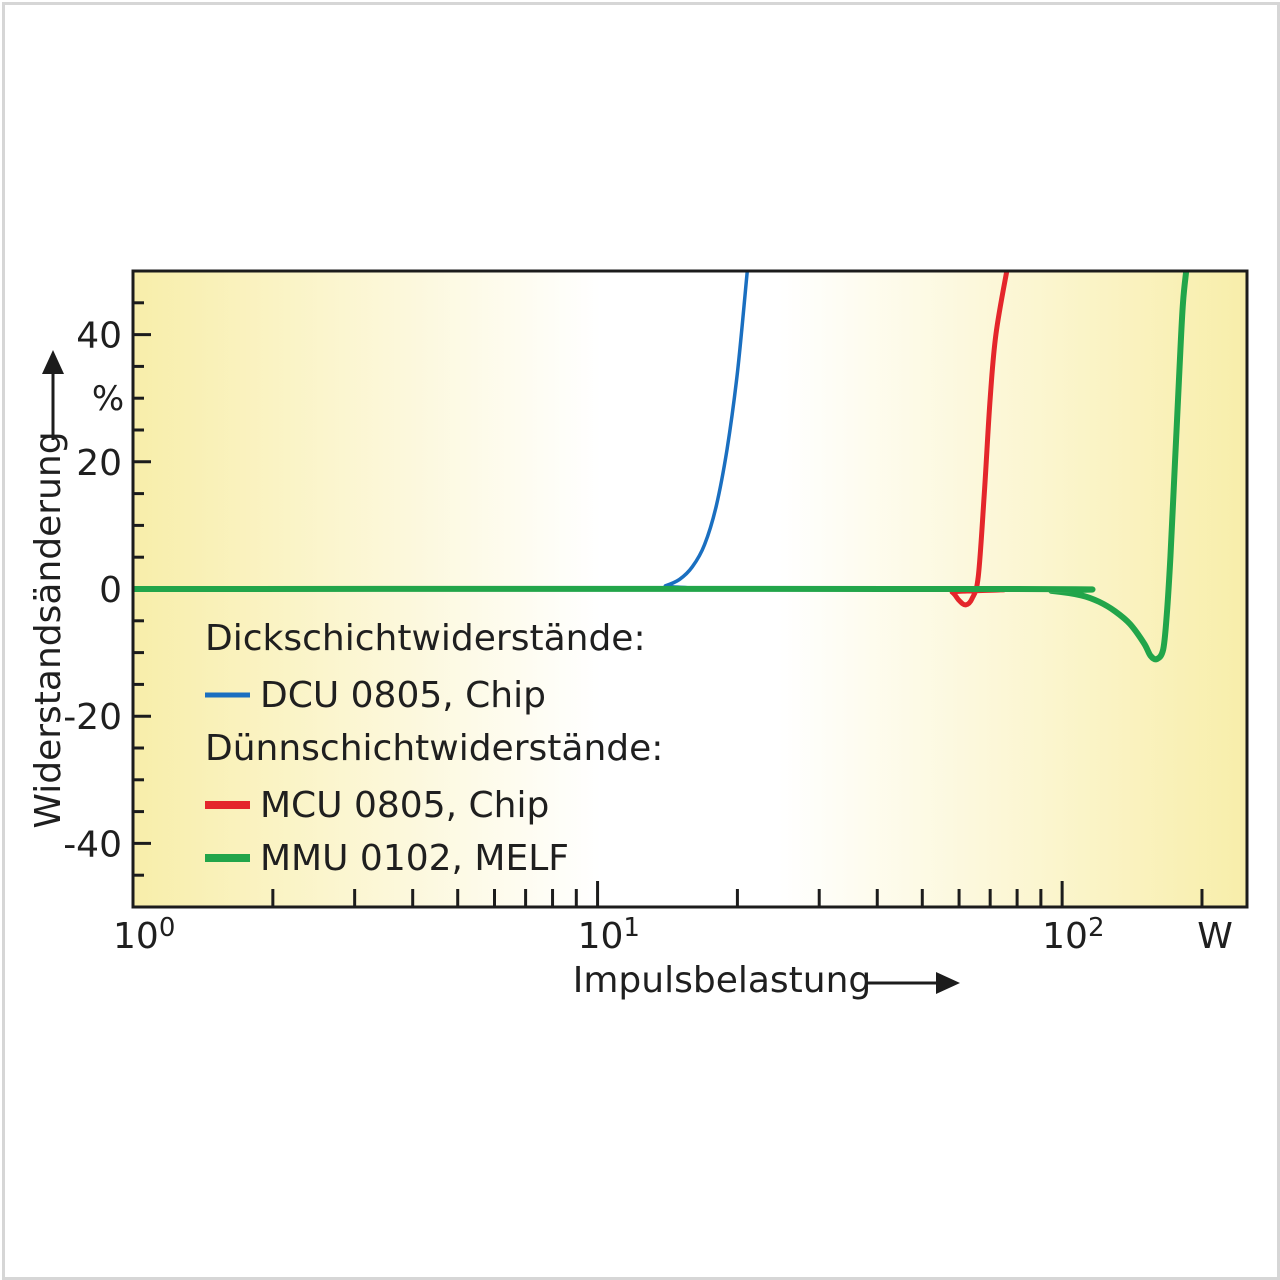 The height and width of the screenshot is (1280, 1280). What do you see at coordinates (404, 805) in the screenshot?
I see `legend-entry-label: MCU 0805, Chip` at bounding box center [404, 805].